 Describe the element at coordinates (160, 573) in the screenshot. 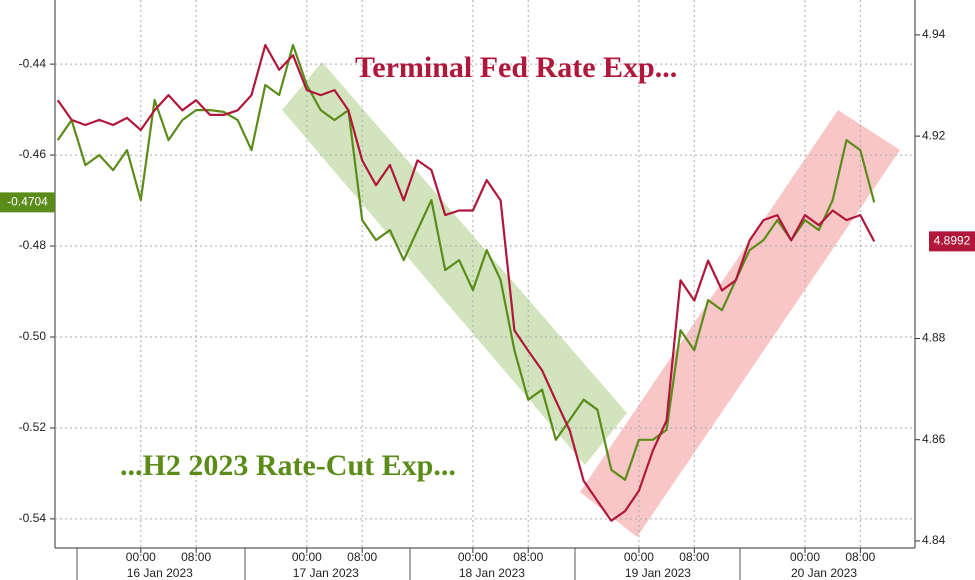

I see `x-day-label: 16 Jan 2023` at that location.